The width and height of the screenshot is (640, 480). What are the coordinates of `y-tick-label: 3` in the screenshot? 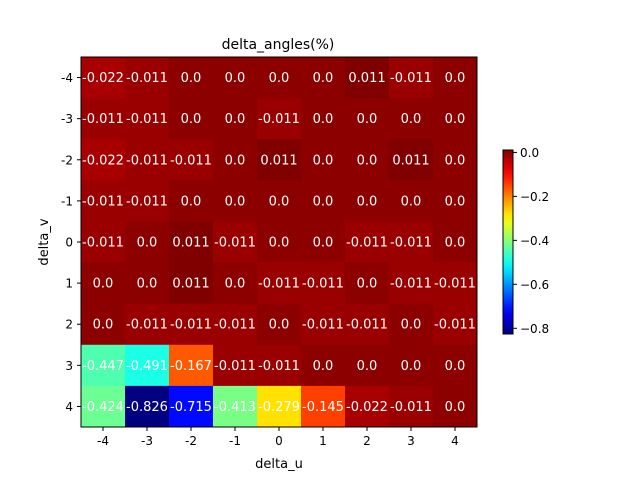 It's located at (69, 366).